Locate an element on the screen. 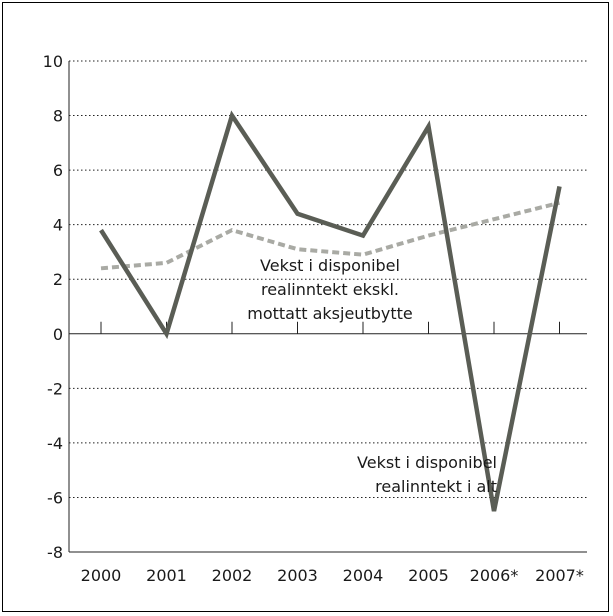  annotation-total-line-1: Vekst i disponibel is located at coordinates (427, 462).